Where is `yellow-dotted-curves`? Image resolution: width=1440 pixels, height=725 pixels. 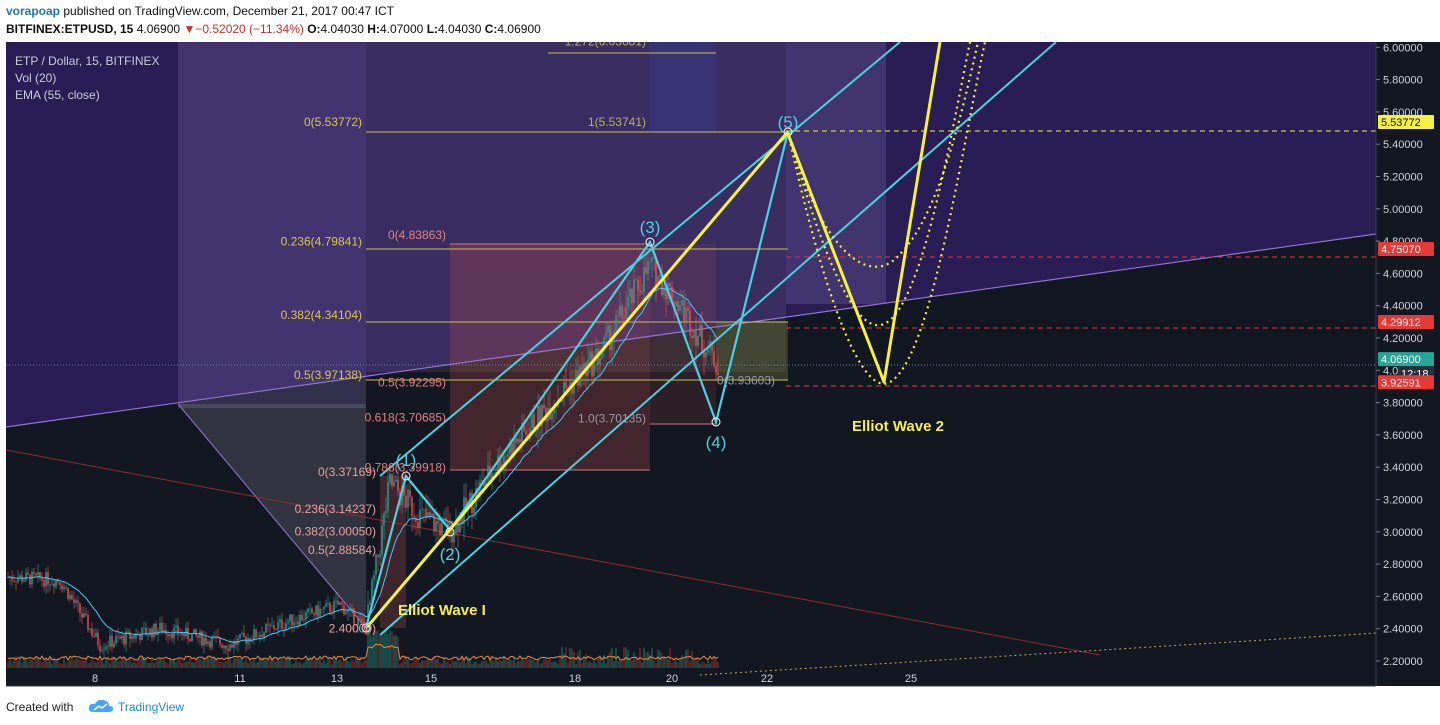 yellow-dotted-curves is located at coordinates (886, 213).